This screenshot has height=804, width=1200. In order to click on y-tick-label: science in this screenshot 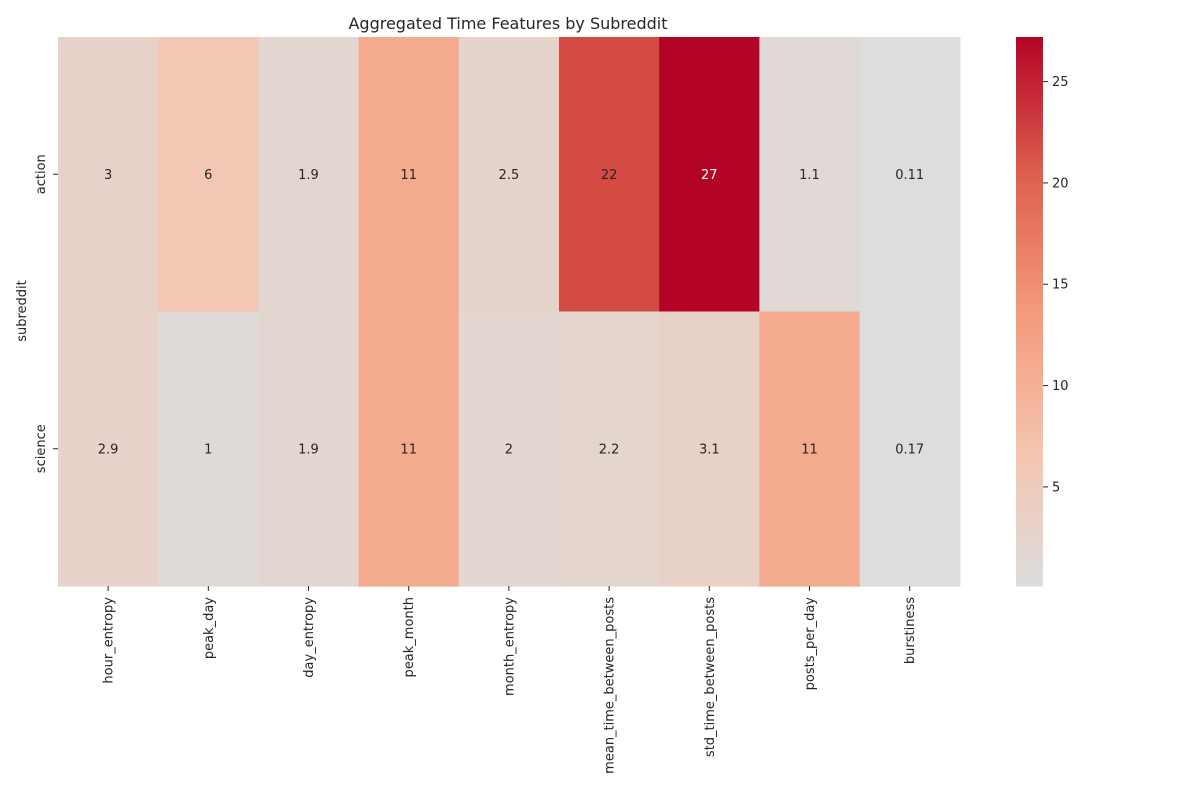, I will do `click(41, 448)`.